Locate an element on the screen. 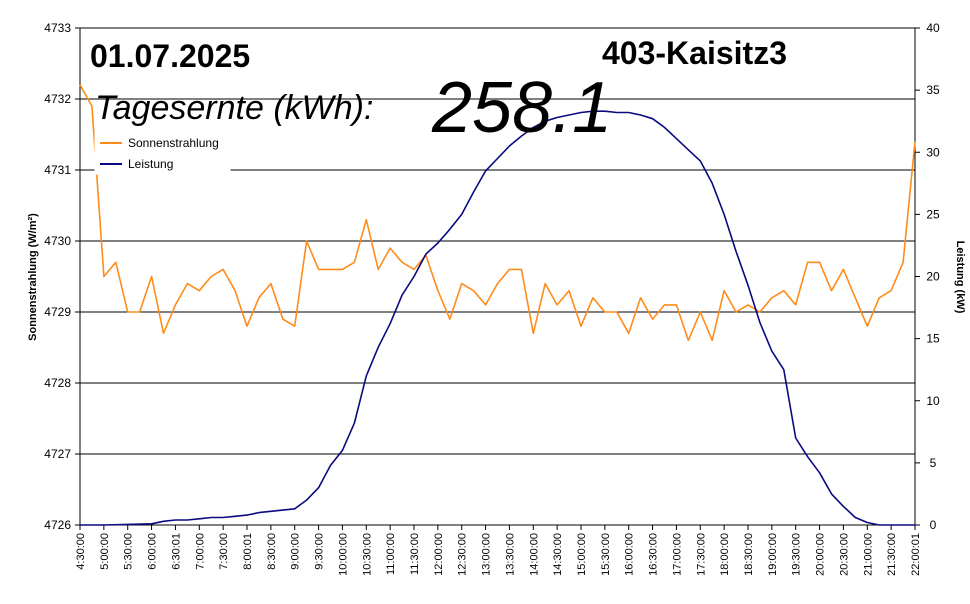 The image size is (970, 604). x-tick-label: 17:30:00 is located at coordinates (701, 554).